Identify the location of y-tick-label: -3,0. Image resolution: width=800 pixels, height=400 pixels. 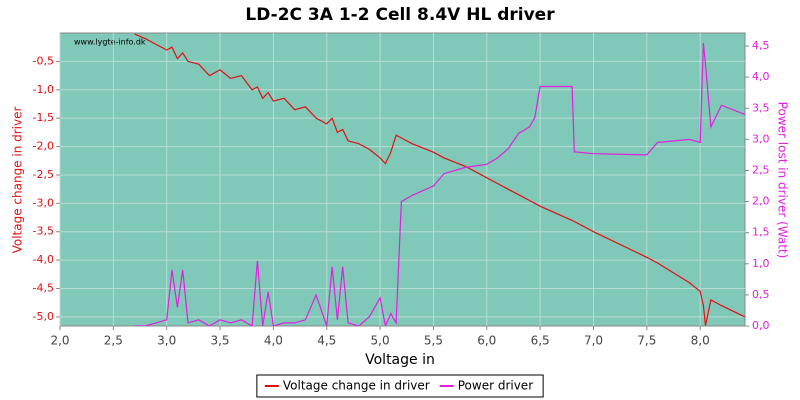
(43, 202).